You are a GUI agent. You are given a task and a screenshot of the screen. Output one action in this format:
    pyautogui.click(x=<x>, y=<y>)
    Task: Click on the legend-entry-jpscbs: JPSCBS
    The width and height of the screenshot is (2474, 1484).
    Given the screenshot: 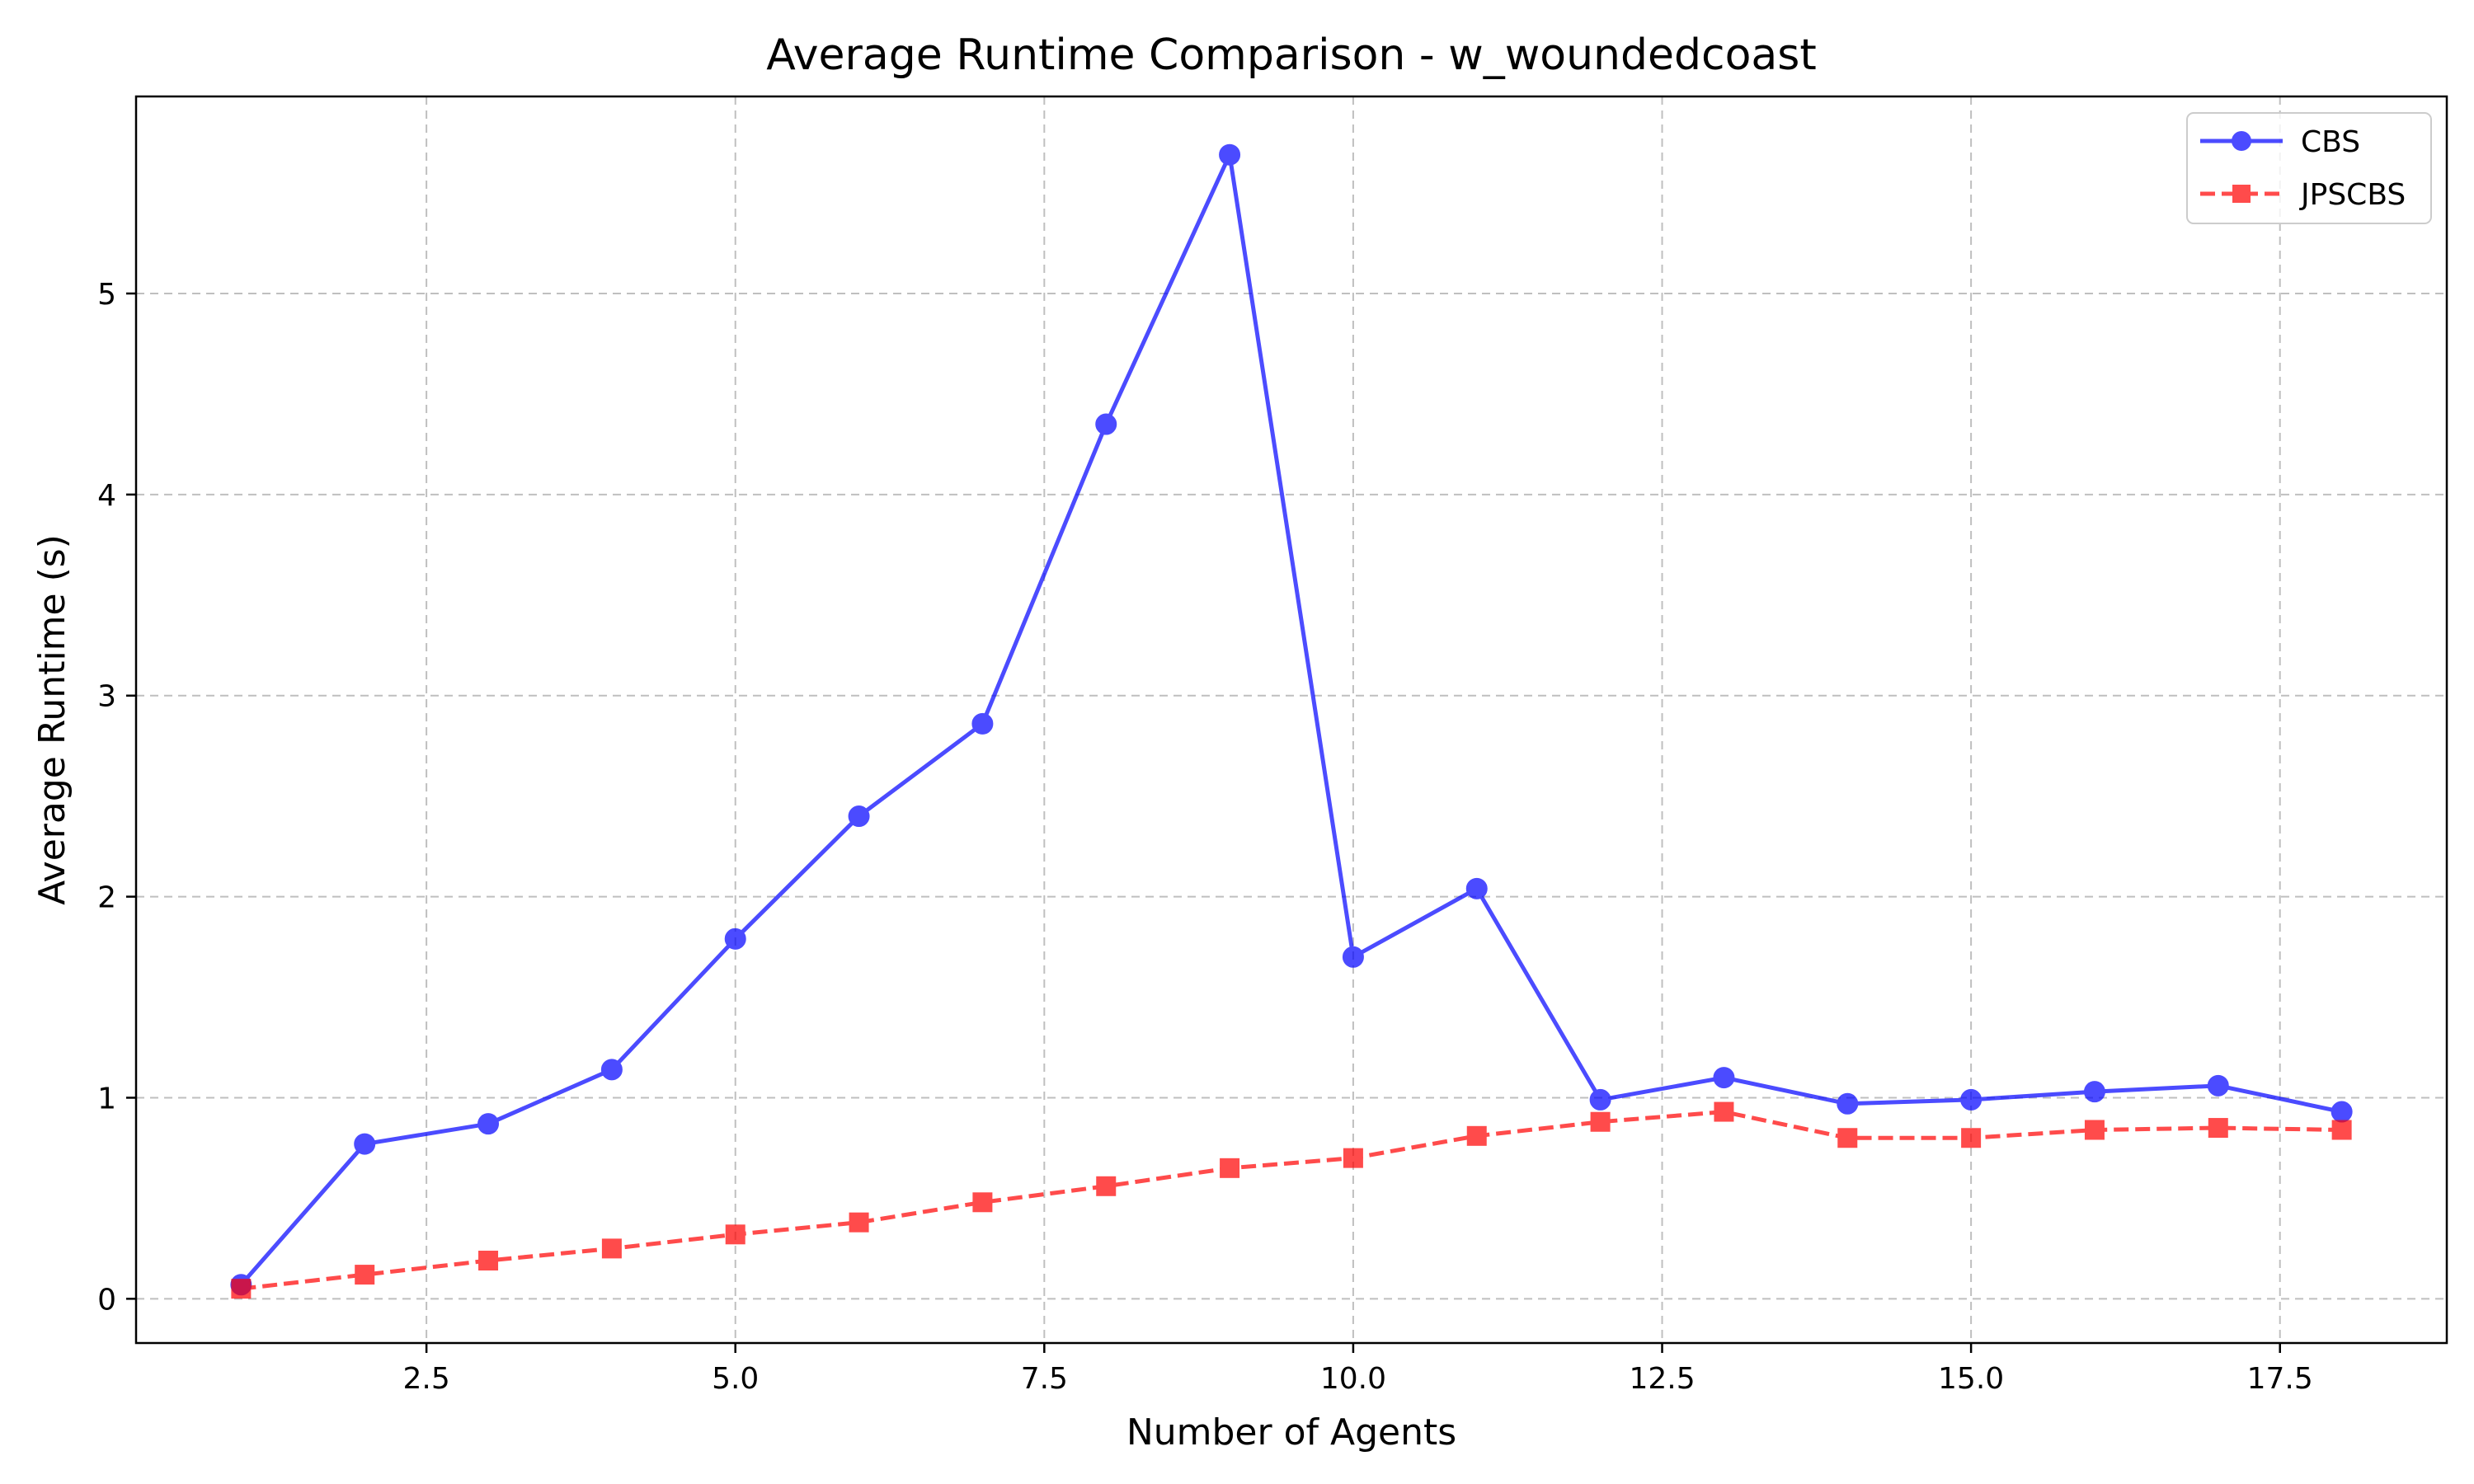 What is the action you would take?
    pyautogui.click(x=2303, y=195)
    